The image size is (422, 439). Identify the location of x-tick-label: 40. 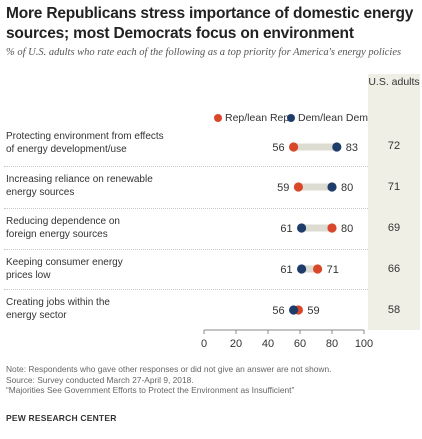
(268, 344).